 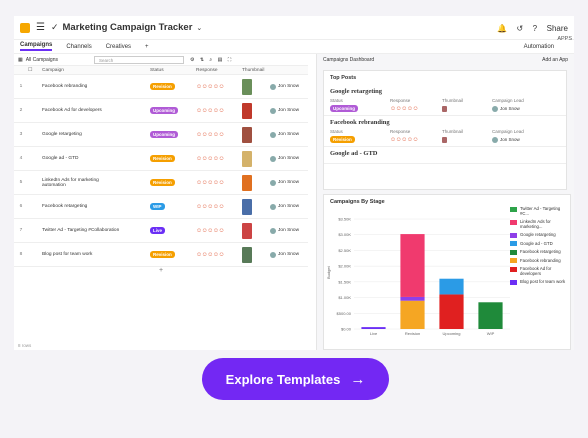 What do you see at coordinates (60, 158) in the screenshot?
I see `campaign-name: Google ad - GTD` at bounding box center [60, 158].